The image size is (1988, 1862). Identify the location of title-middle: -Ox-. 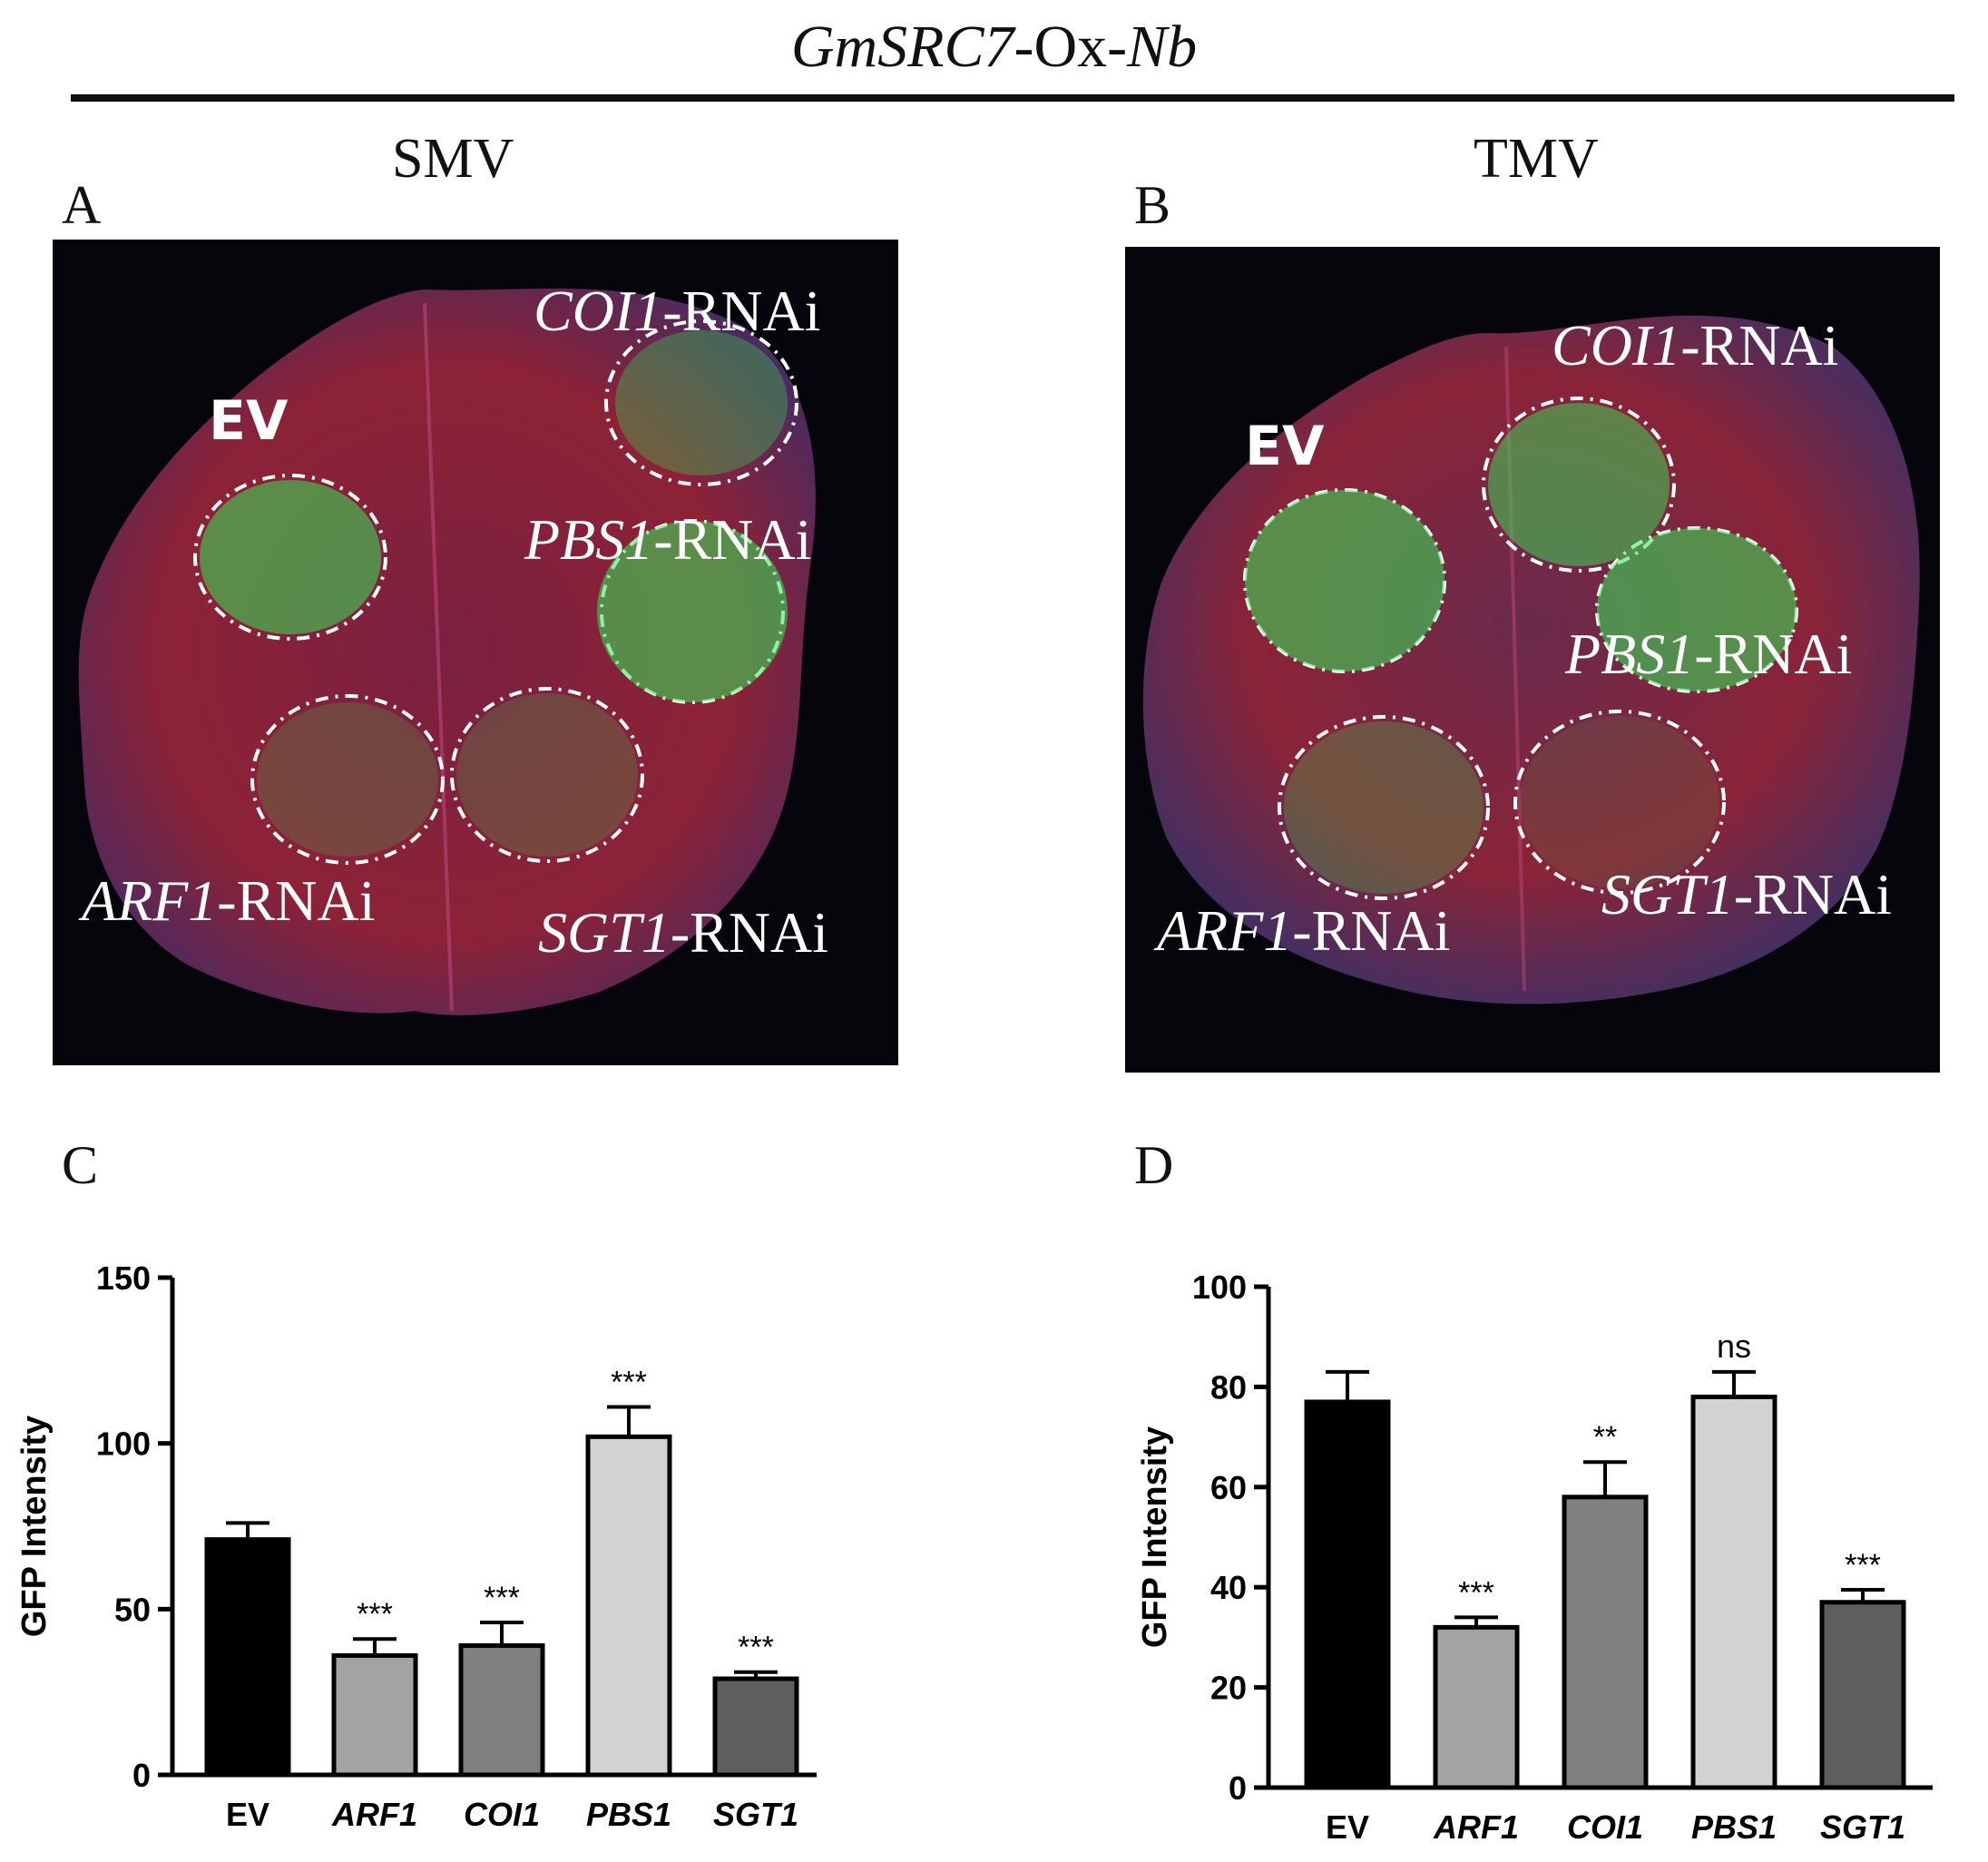
(1071, 47).